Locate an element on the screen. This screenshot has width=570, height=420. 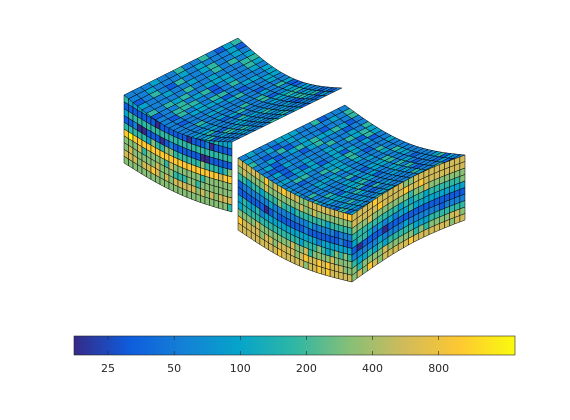
colorbar: 25 50 100 200 400 800 is located at coordinates (294, 355).